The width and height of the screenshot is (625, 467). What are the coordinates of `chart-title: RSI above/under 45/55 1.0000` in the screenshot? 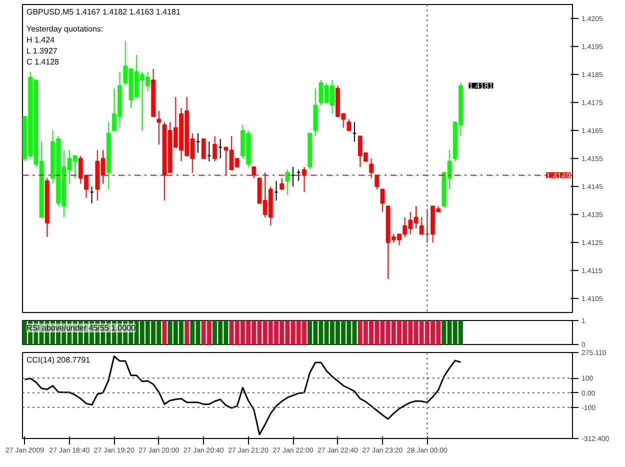 It's located at (81, 328).